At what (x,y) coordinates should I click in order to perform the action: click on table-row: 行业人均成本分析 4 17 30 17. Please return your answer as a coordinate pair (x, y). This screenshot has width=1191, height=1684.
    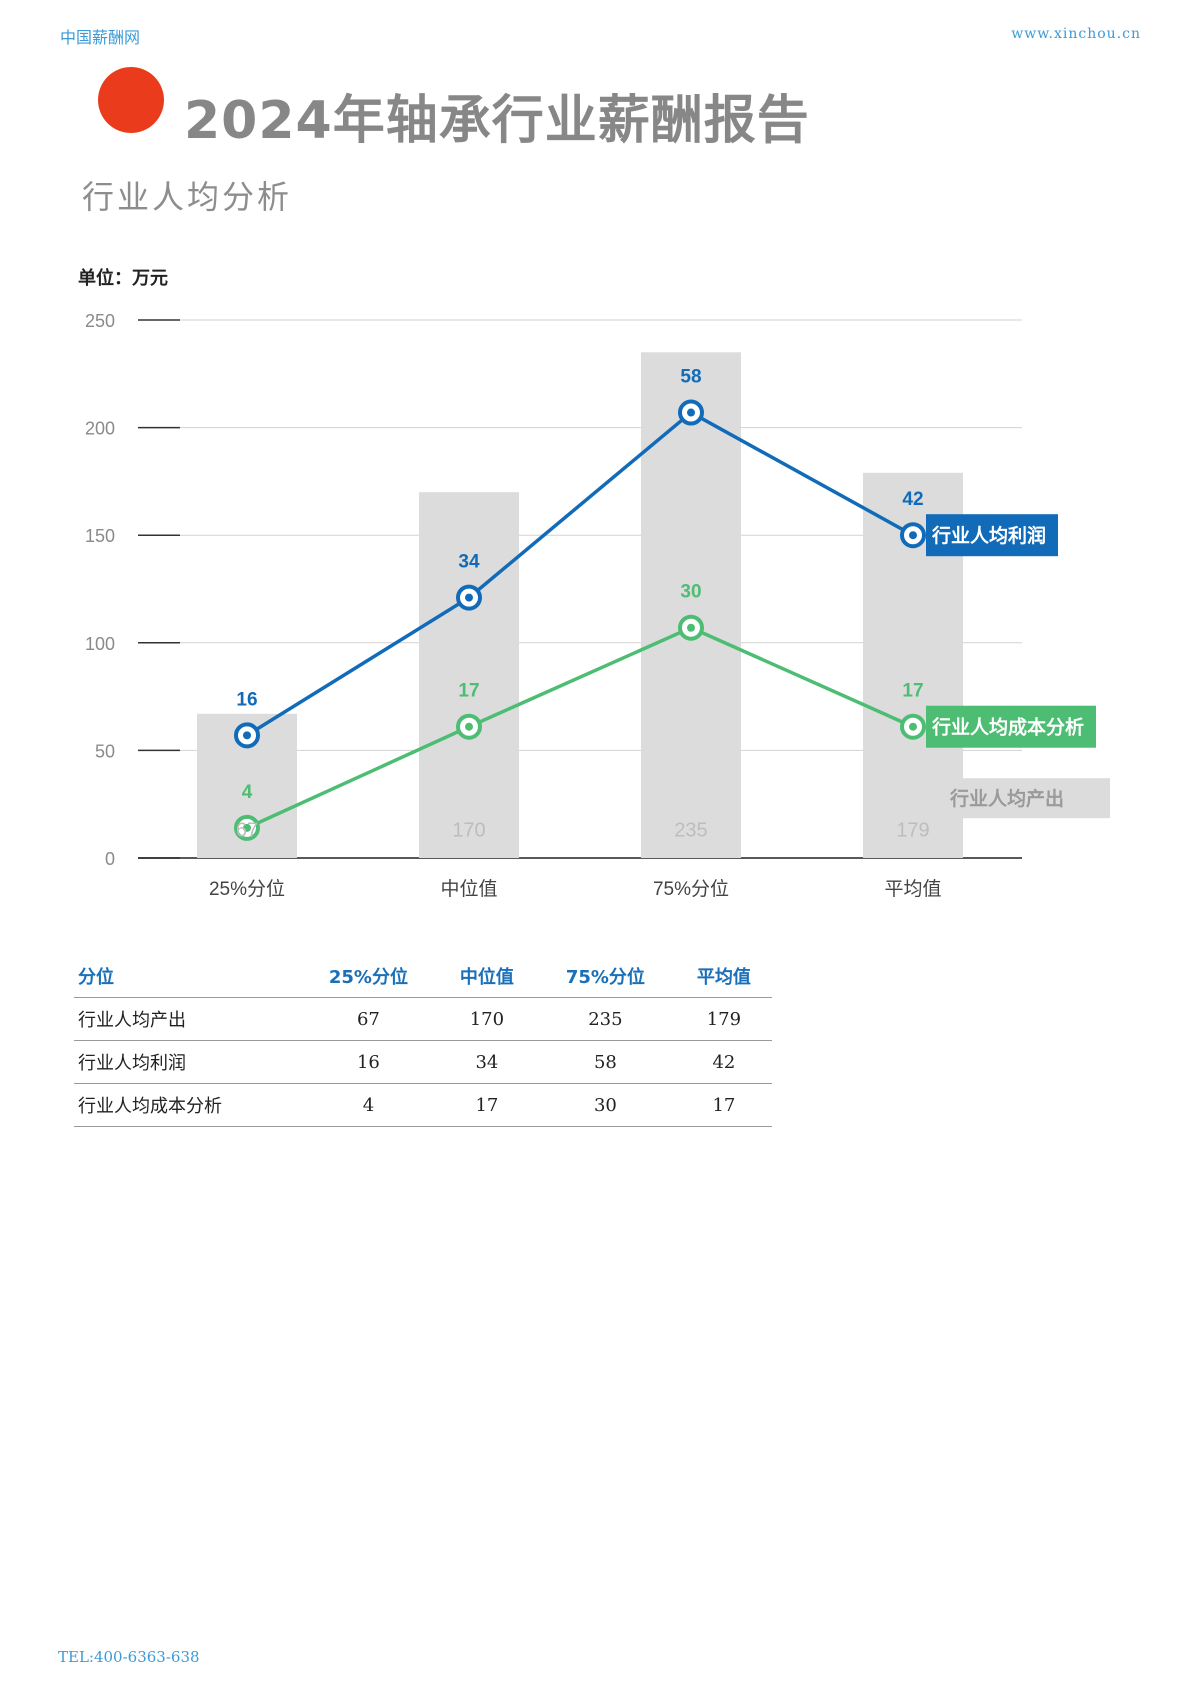
    Looking at the image, I should click on (423, 1105).